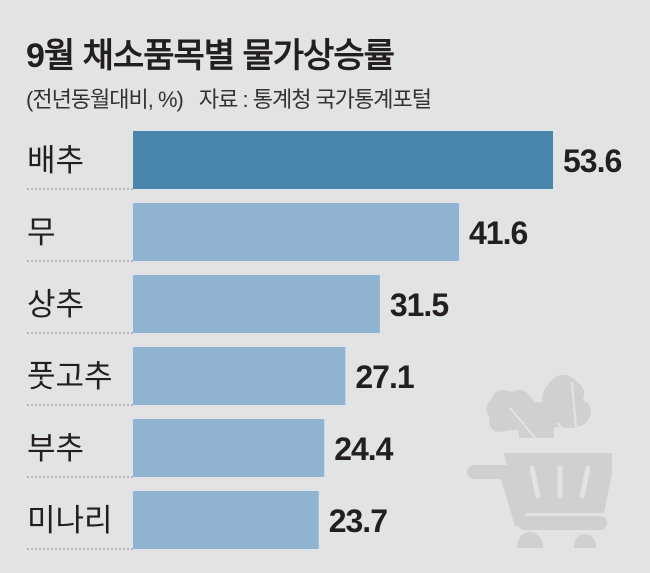 The width and height of the screenshot is (650, 573). What do you see at coordinates (315, 99) in the screenshot?
I see `source-note: 자료 : 통계청 국가통계포털` at bounding box center [315, 99].